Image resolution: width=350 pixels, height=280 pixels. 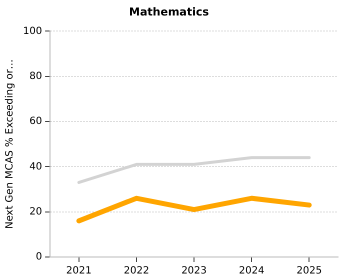 What do you see at coordinates (79, 271) in the screenshot?
I see `x-tick-label: 2021` at bounding box center [79, 271].